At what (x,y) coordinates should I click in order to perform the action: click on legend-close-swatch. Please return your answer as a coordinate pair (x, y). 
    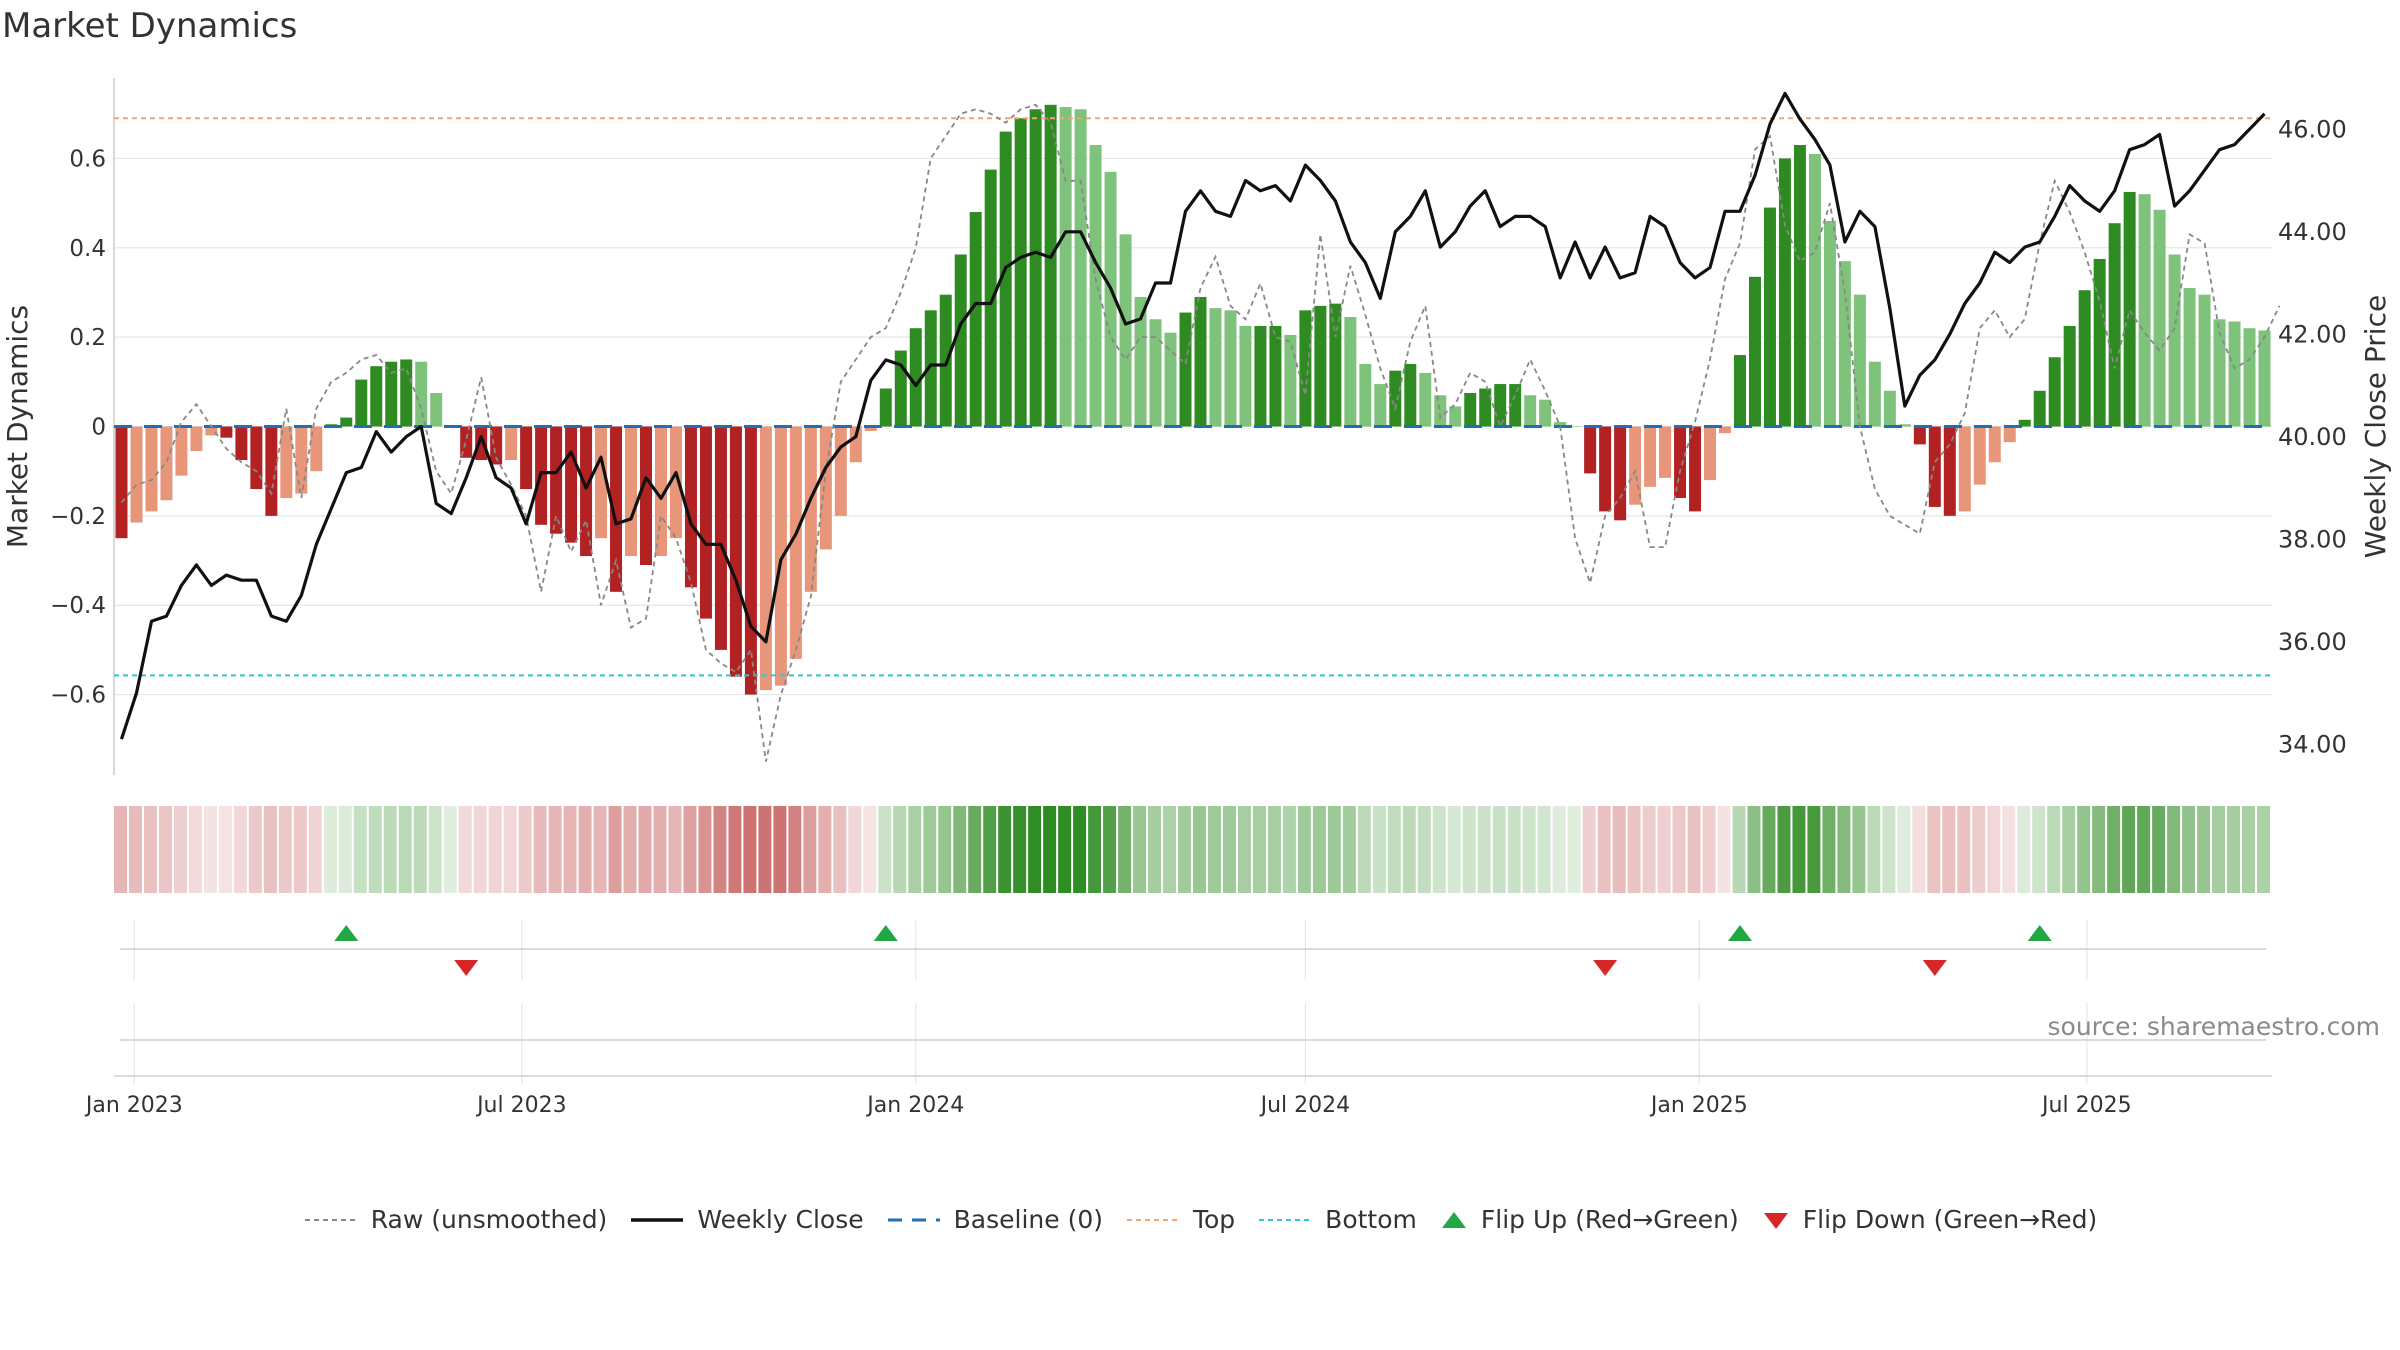
    Looking at the image, I should click on (657, 1219).